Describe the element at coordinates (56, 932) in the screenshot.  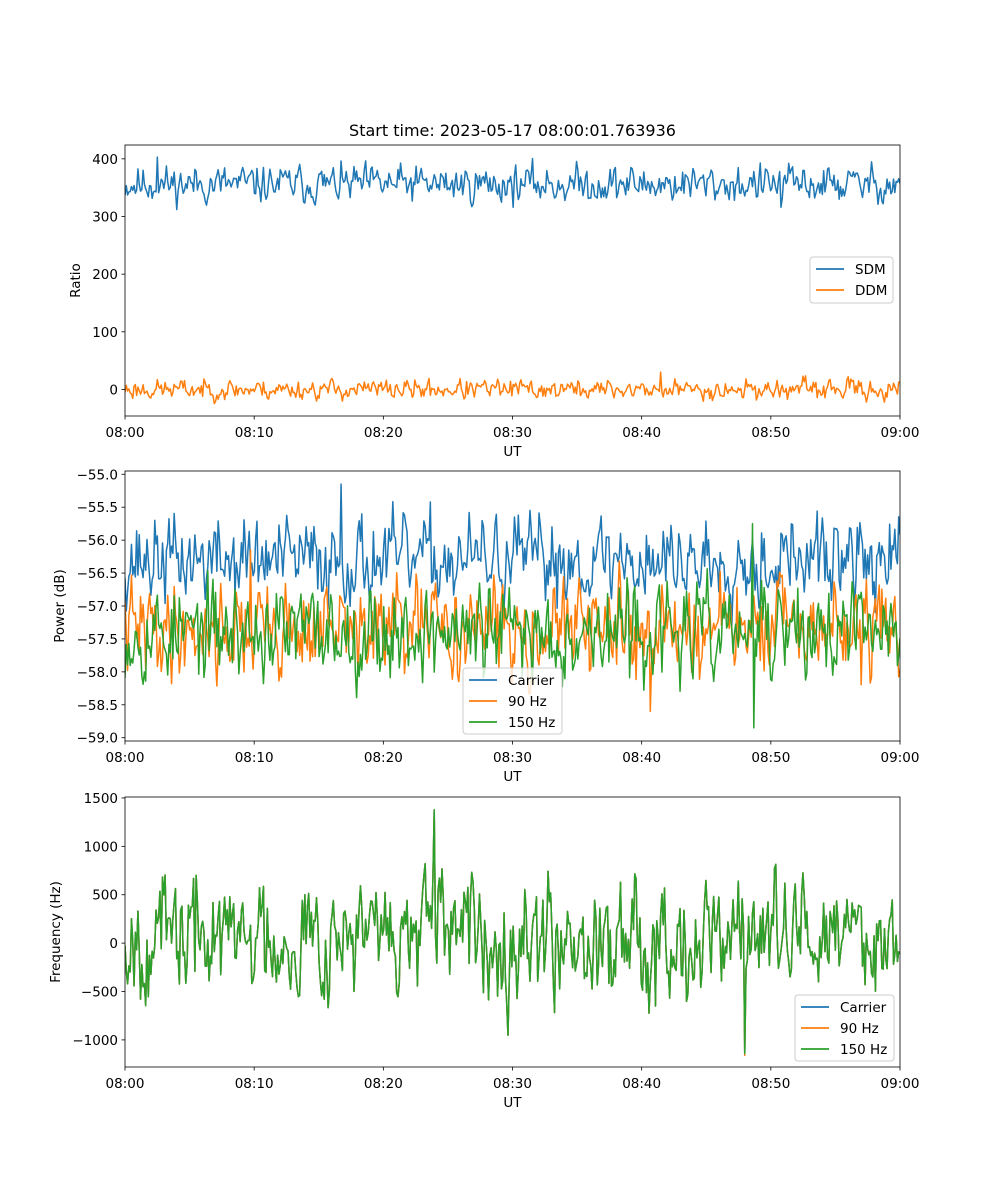
I see `y-axis-label: Frequency (Hz)` at that location.